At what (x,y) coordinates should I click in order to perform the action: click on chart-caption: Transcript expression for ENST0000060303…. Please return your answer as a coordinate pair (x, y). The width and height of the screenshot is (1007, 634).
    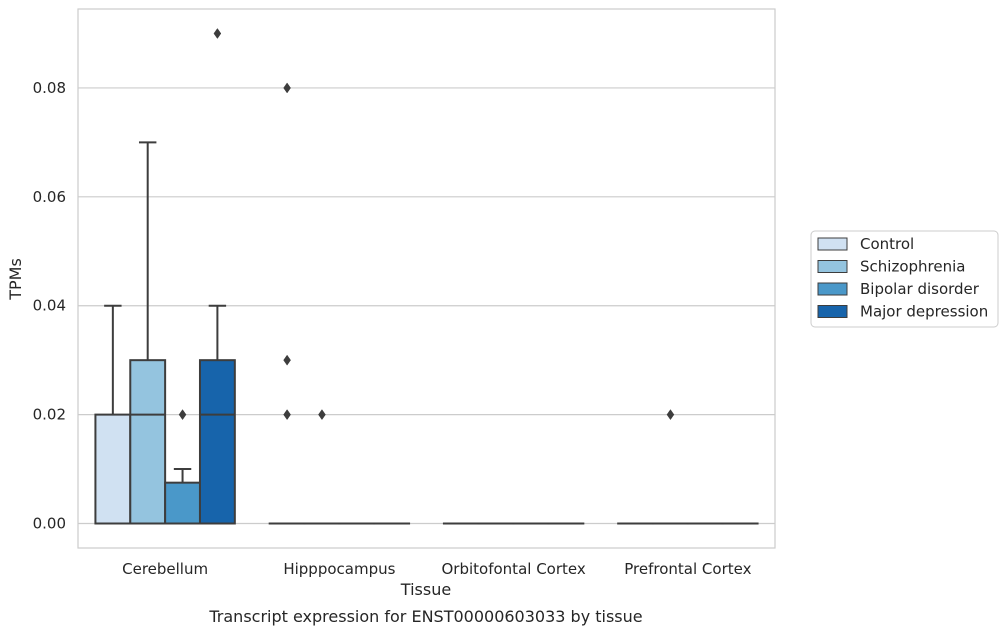
    Looking at the image, I should click on (425, 616).